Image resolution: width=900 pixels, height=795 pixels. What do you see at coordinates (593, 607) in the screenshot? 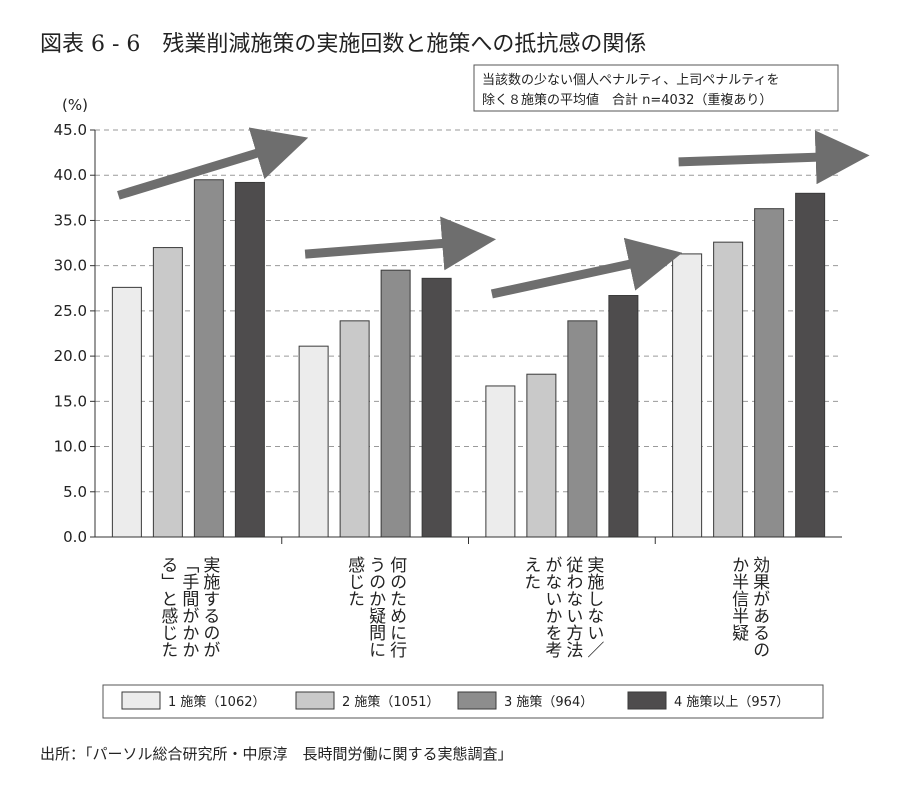
I see `category-label: 実施しない／` at bounding box center [593, 607].